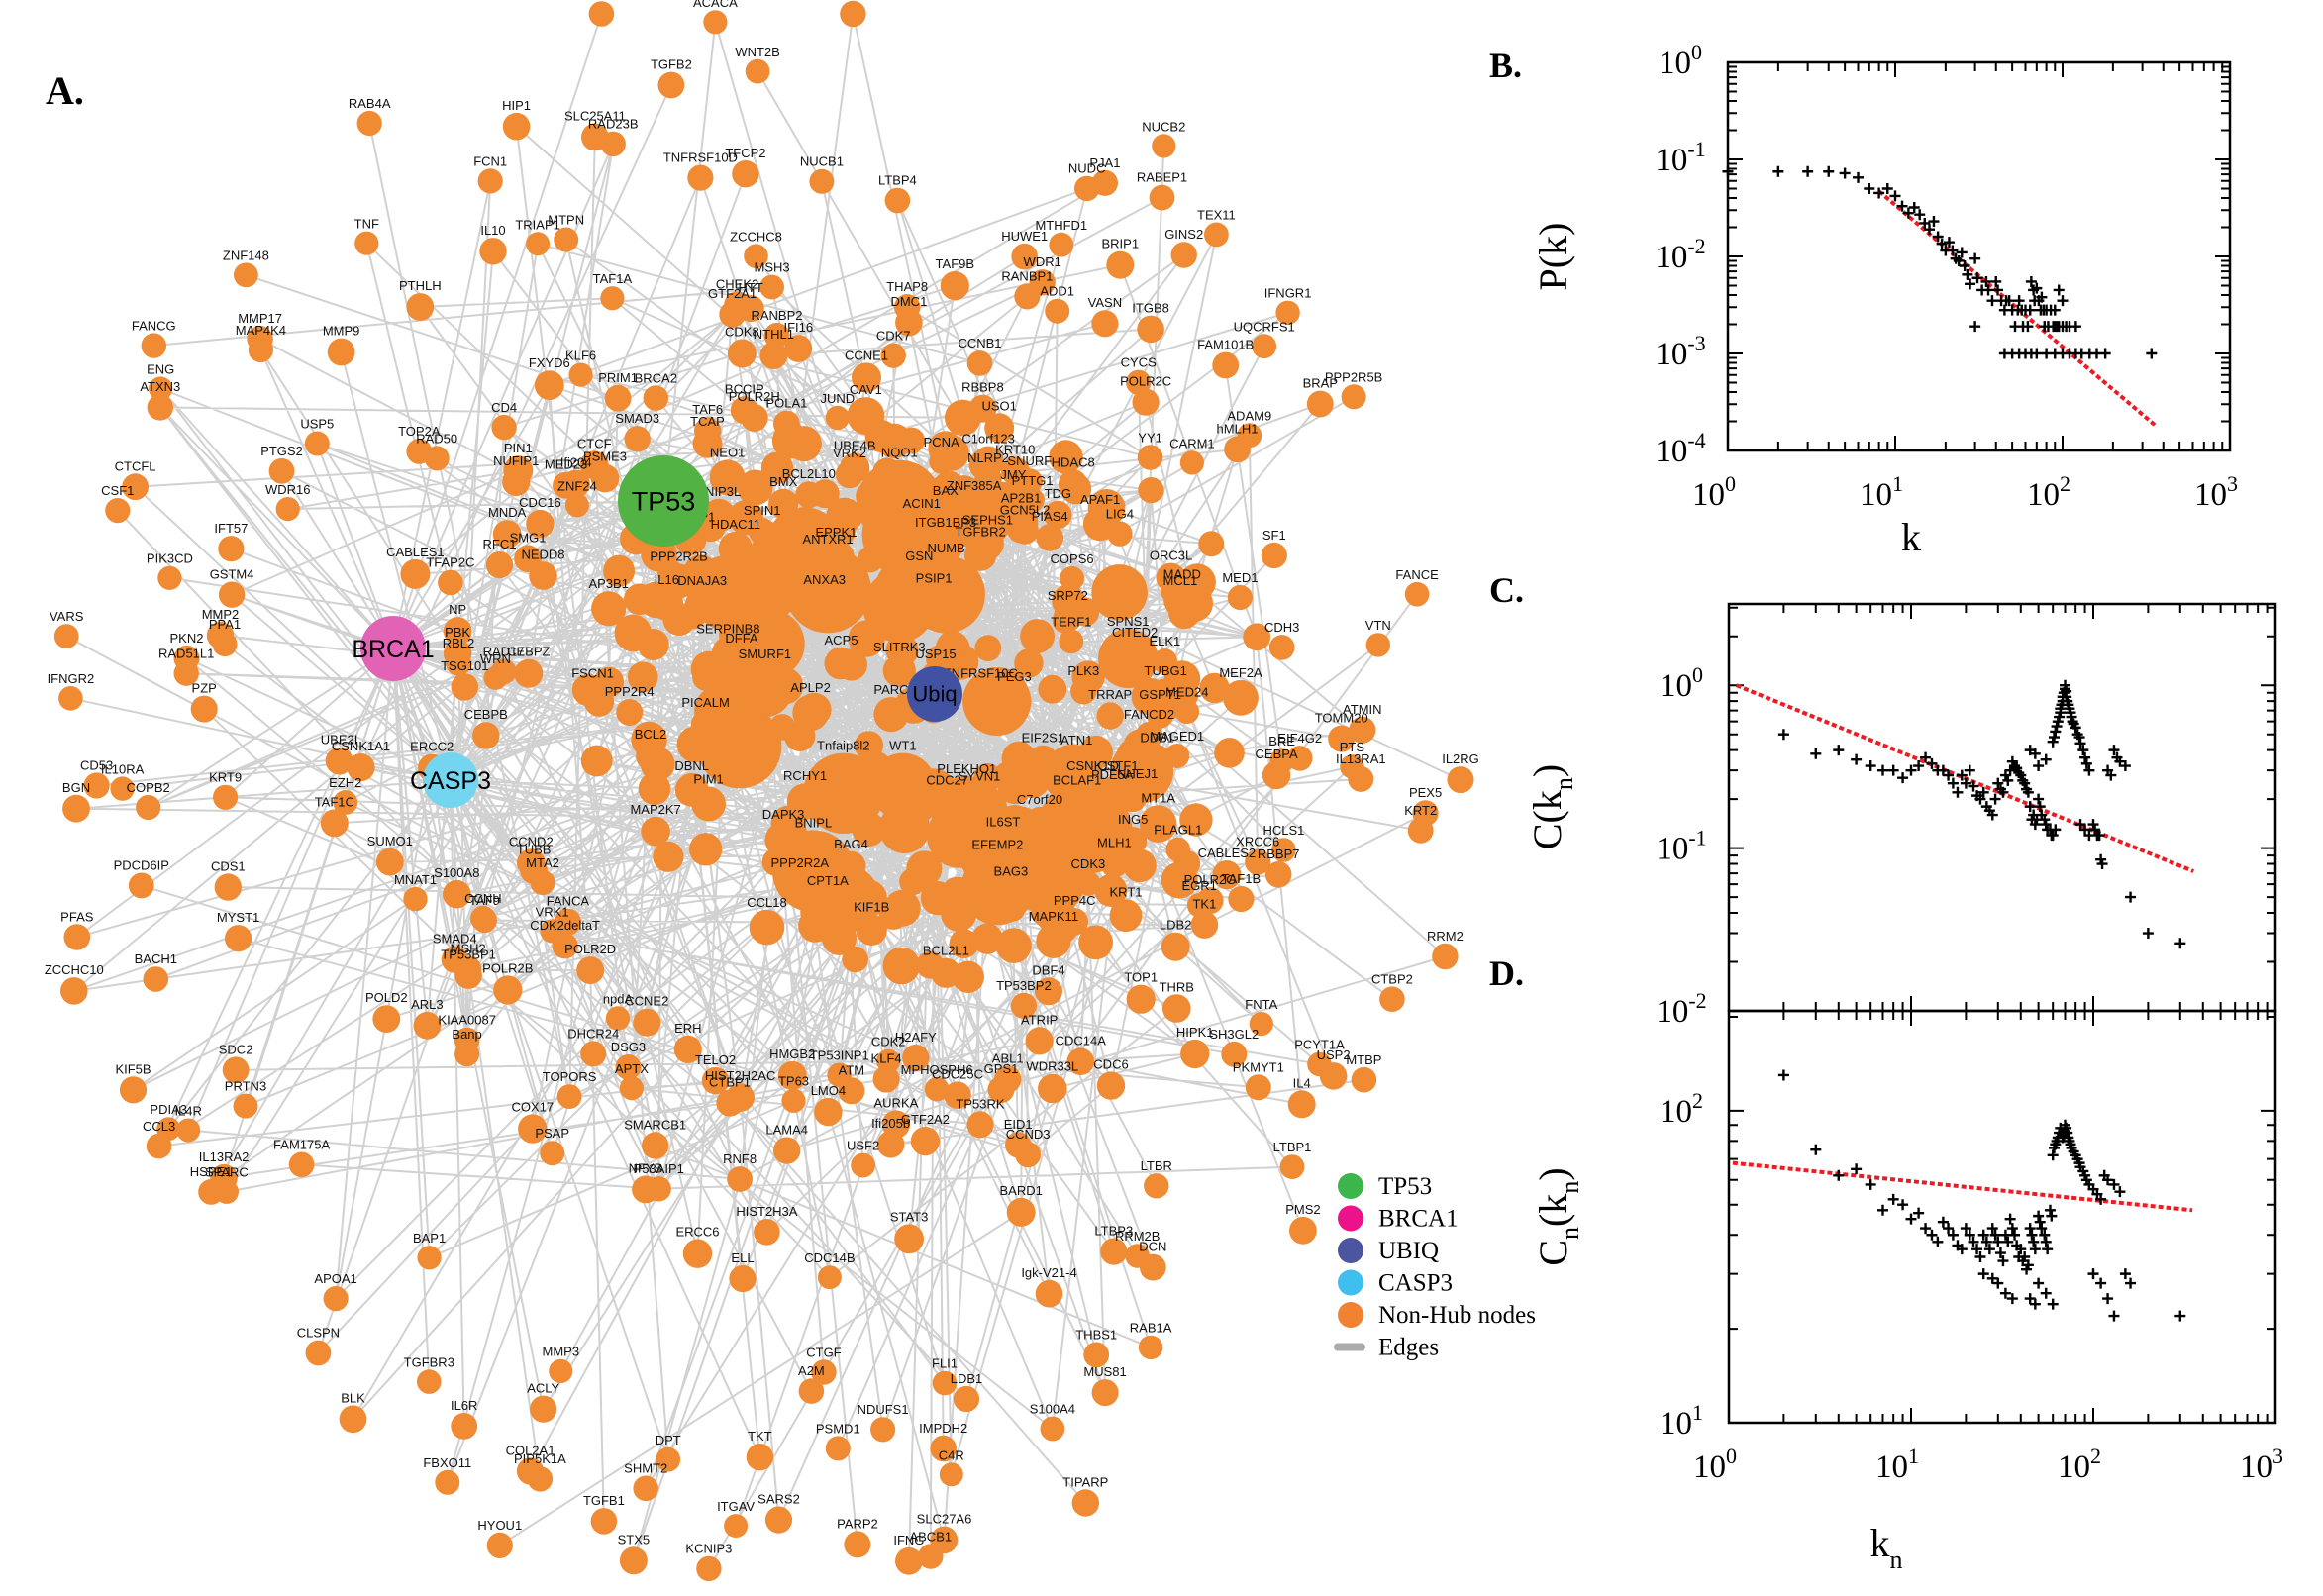 This screenshot has height=1596, width=2323. What do you see at coordinates (1028, 1134) in the screenshot?
I see `gene-label: CCND3` at bounding box center [1028, 1134].